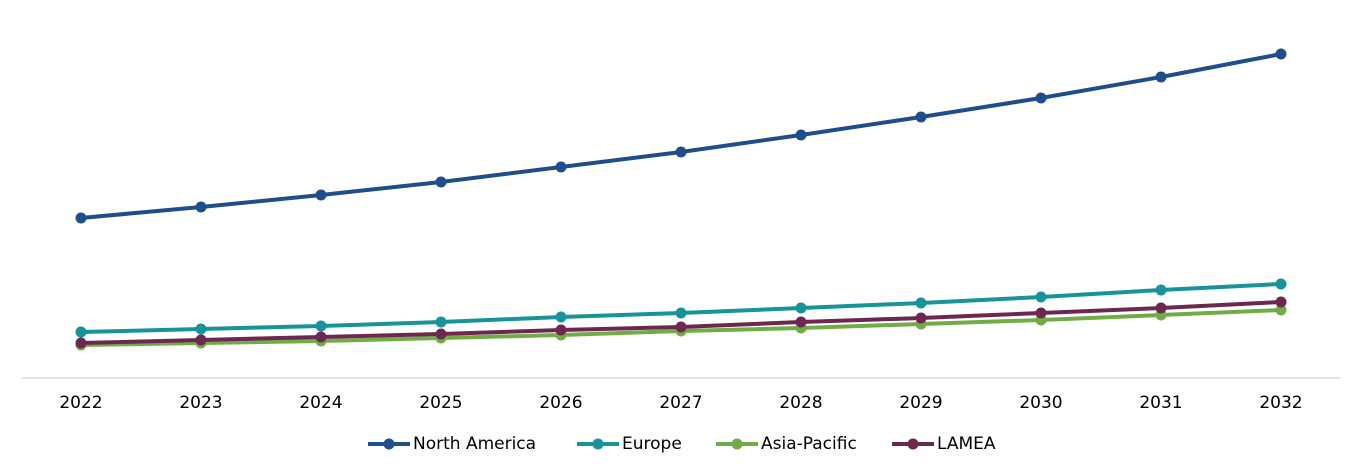 The image size is (1364, 474). What do you see at coordinates (809, 444) in the screenshot?
I see `legend-label: Asia-Pacific` at bounding box center [809, 444].